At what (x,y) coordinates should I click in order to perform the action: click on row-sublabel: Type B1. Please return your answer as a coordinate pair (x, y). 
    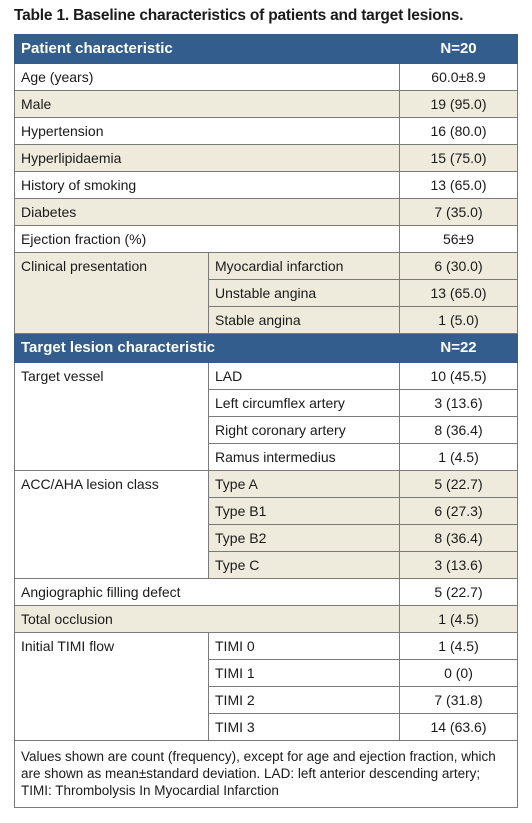
    Looking at the image, I should click on (304, 511).